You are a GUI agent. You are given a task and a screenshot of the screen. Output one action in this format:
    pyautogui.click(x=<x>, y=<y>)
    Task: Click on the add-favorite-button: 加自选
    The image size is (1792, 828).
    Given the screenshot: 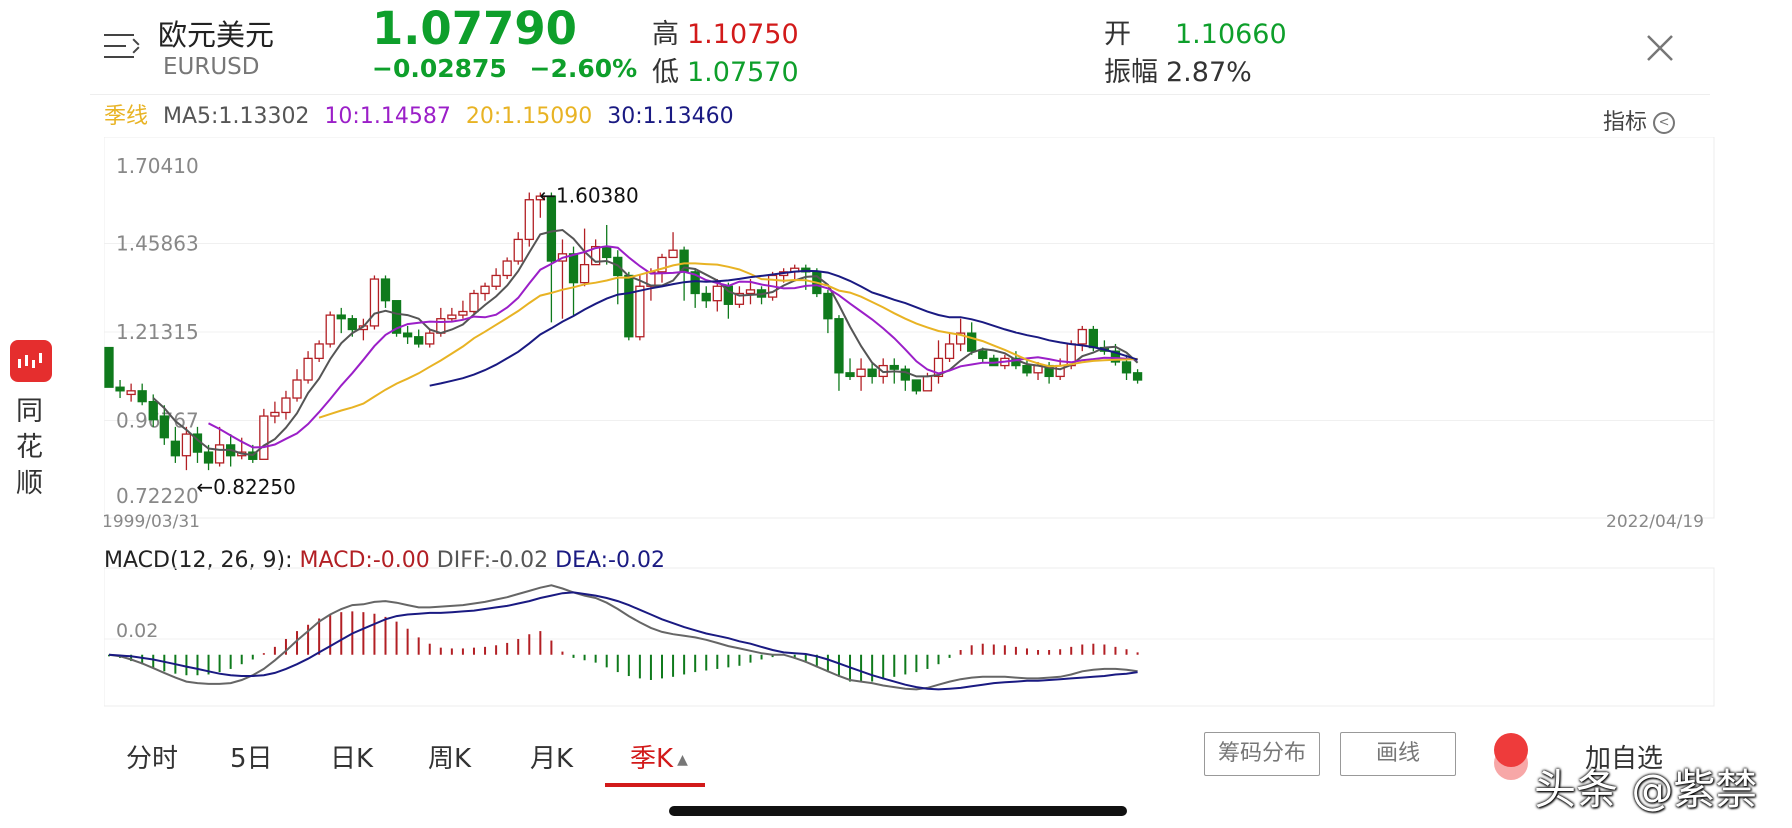 What is the action you would take?
    pyautogui.click(x=1624, y=759)
    